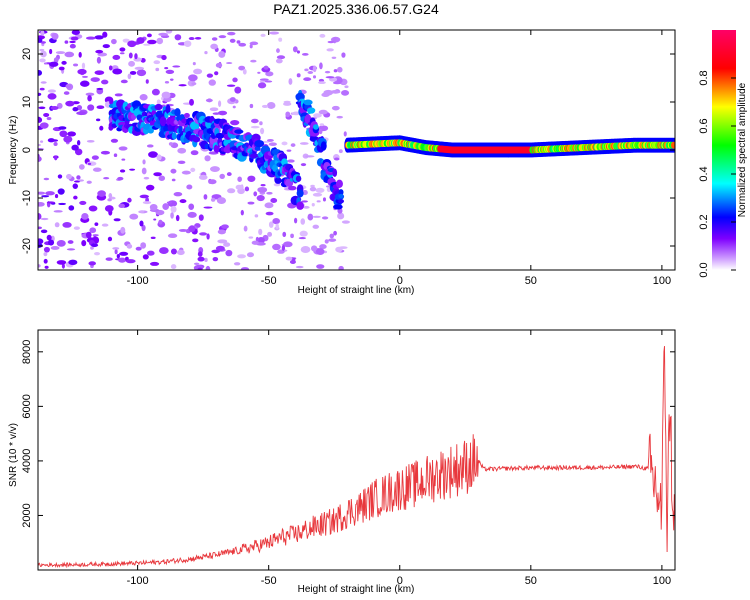 The image size is (750, 600). Describe the element at coordinates (13, 455) in the screenshot. I see `snr-y-label: SNR (10 * v/v)` at that location.